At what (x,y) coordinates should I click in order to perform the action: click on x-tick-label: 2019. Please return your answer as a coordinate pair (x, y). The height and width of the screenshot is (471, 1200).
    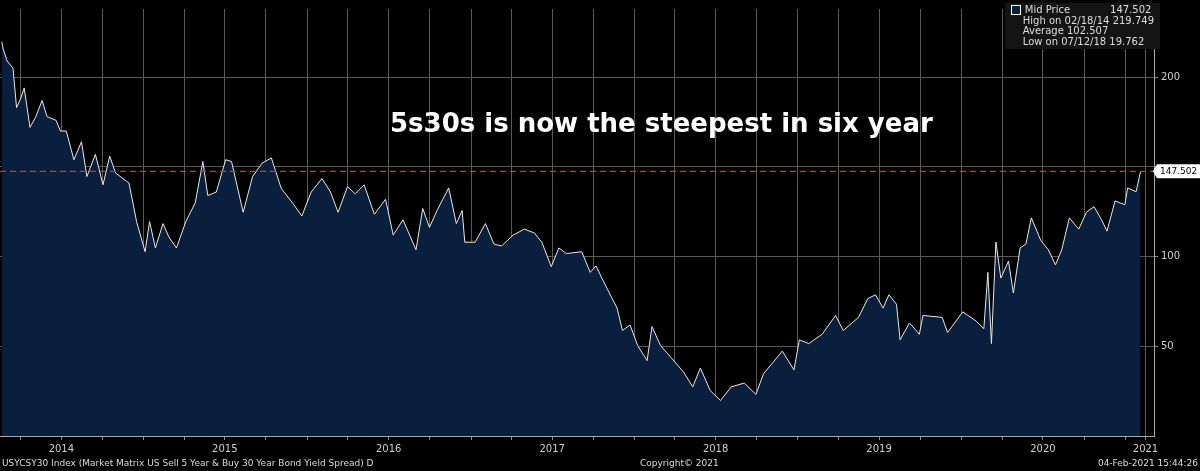
    Looking at the image, I should click on (879, 448).